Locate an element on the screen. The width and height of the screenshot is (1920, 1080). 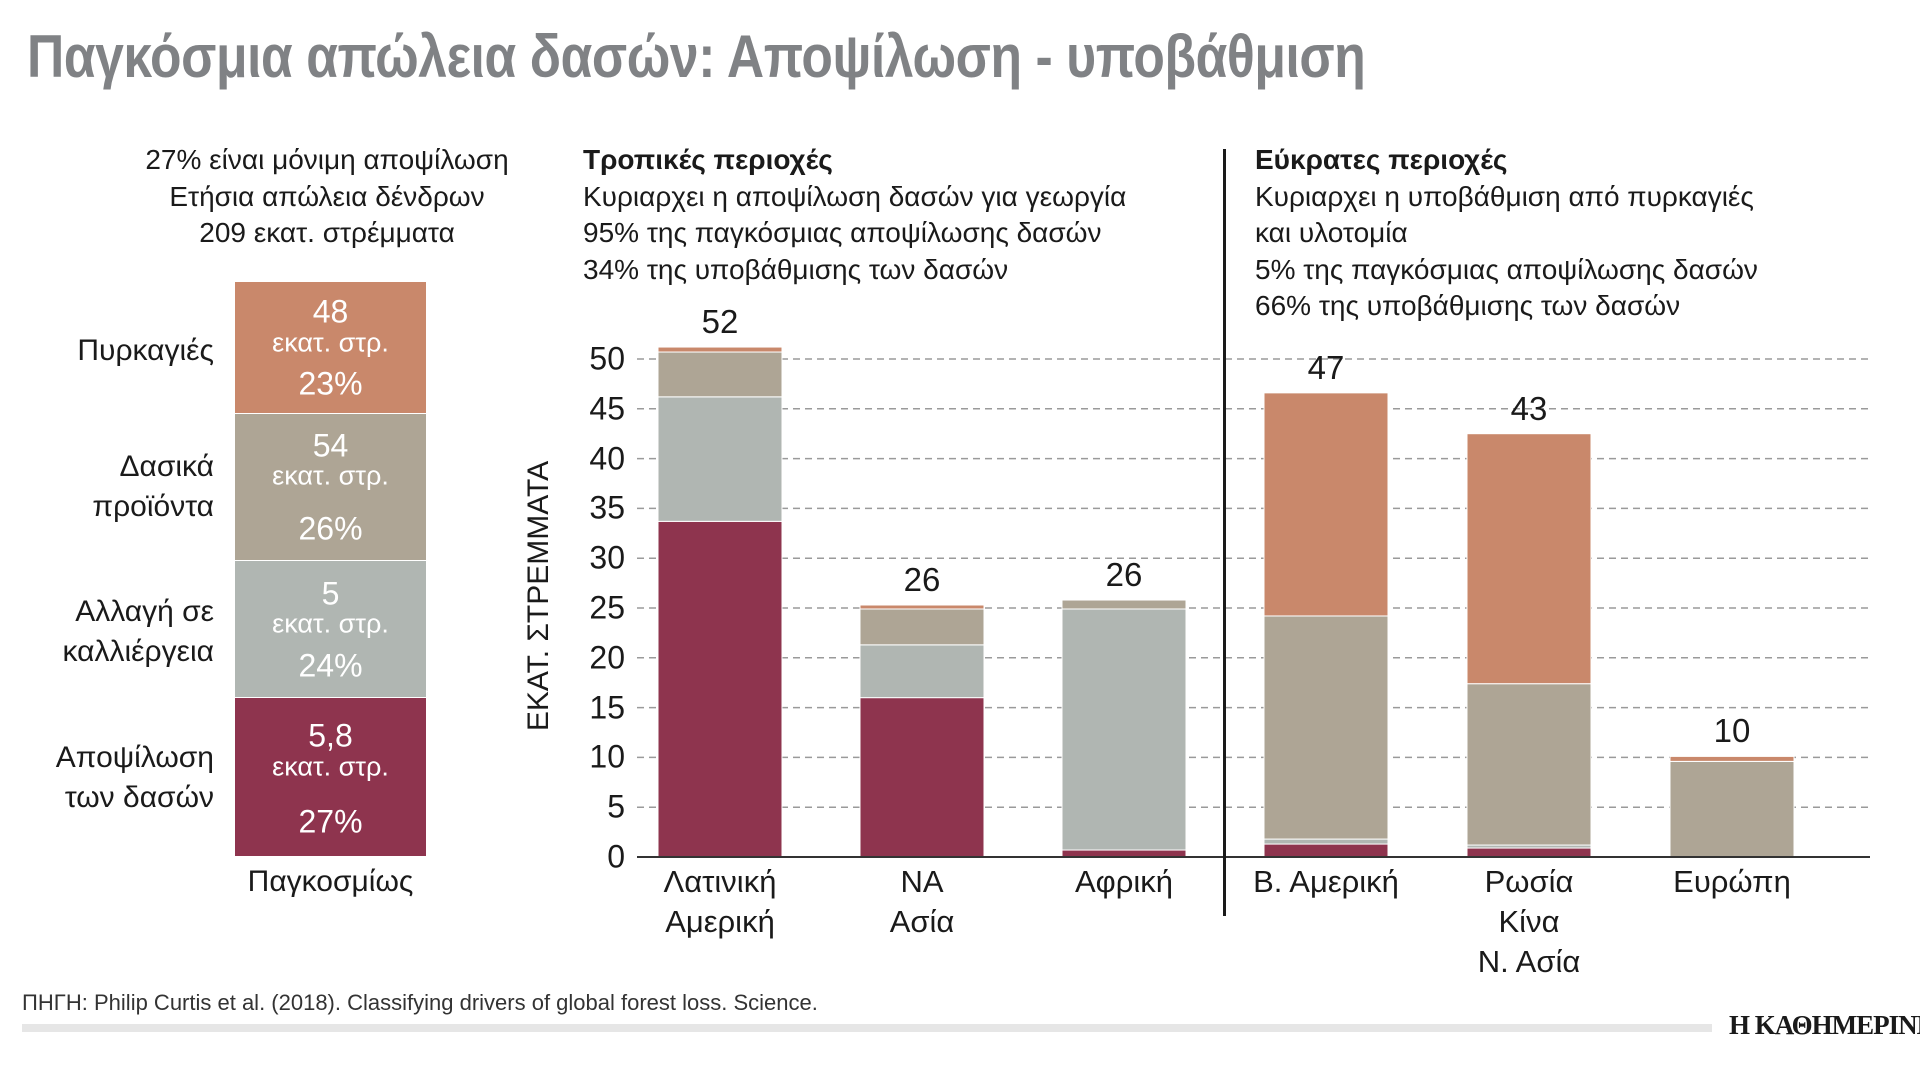
x-label-line: Ευρώπη is located at coordinates (1732, 881).